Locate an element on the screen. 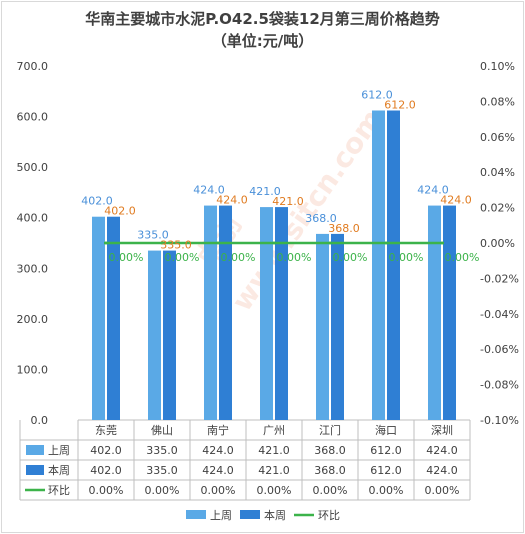  x-tick-label: 南宁 is located at coordinates (218, 430).